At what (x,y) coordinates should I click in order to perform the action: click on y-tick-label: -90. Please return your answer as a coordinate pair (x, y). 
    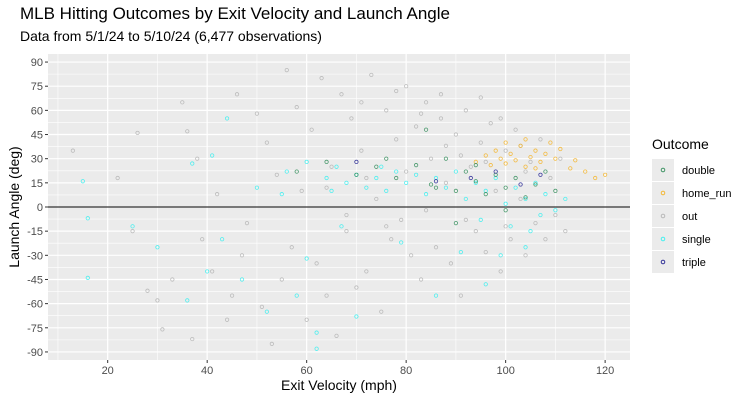
    Looking at the image, I should click on (35, 353).